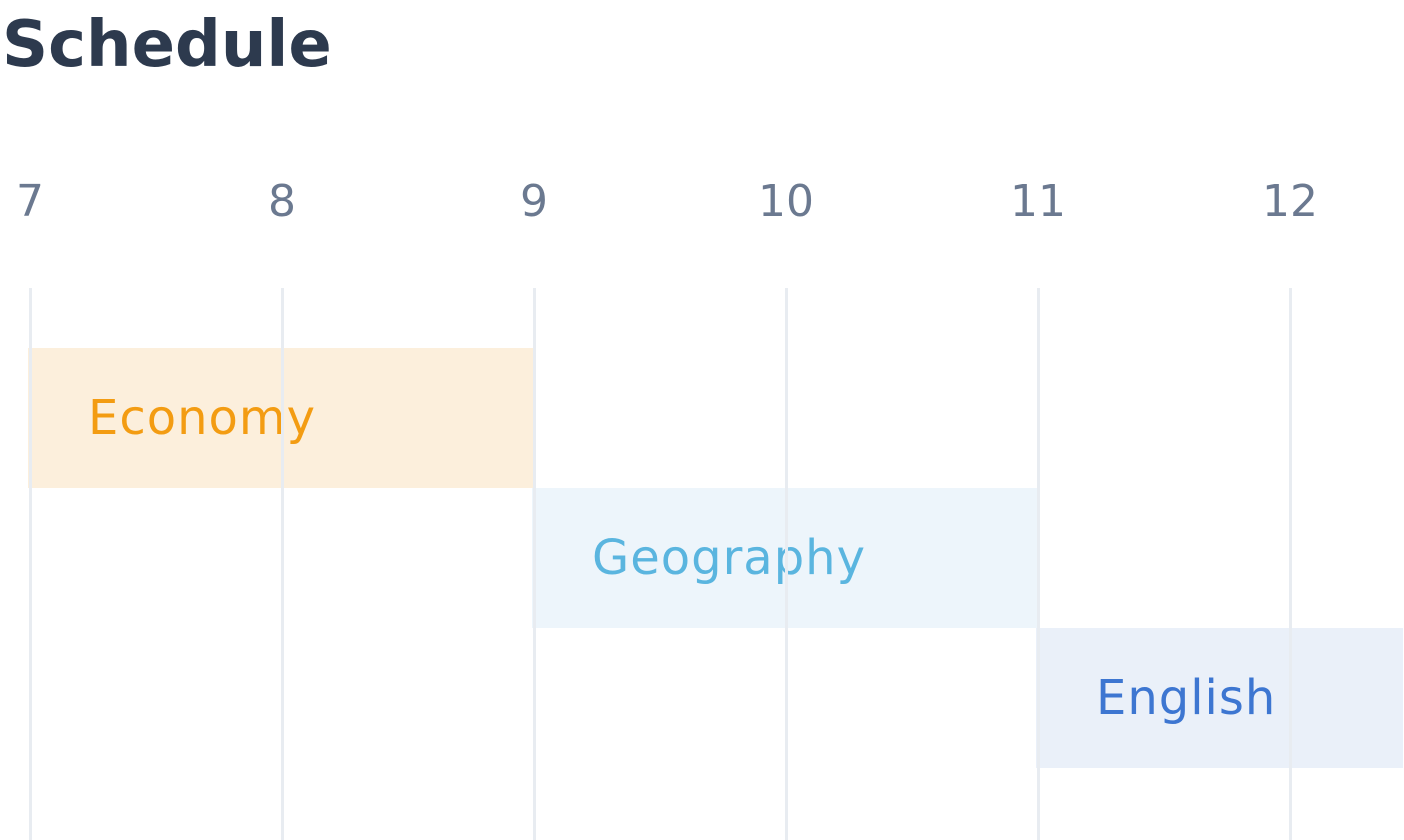  I want to click on event-block-english: English, so click(1220, 698).